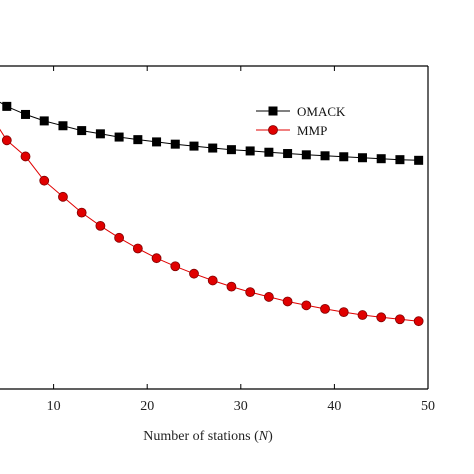 The width and height of the screenshot is (474, 474). What do you see at coordinates (321, 111) in the screenshot?
I see `legend-label-omack: OMACK` at bounding box center [321, 111].